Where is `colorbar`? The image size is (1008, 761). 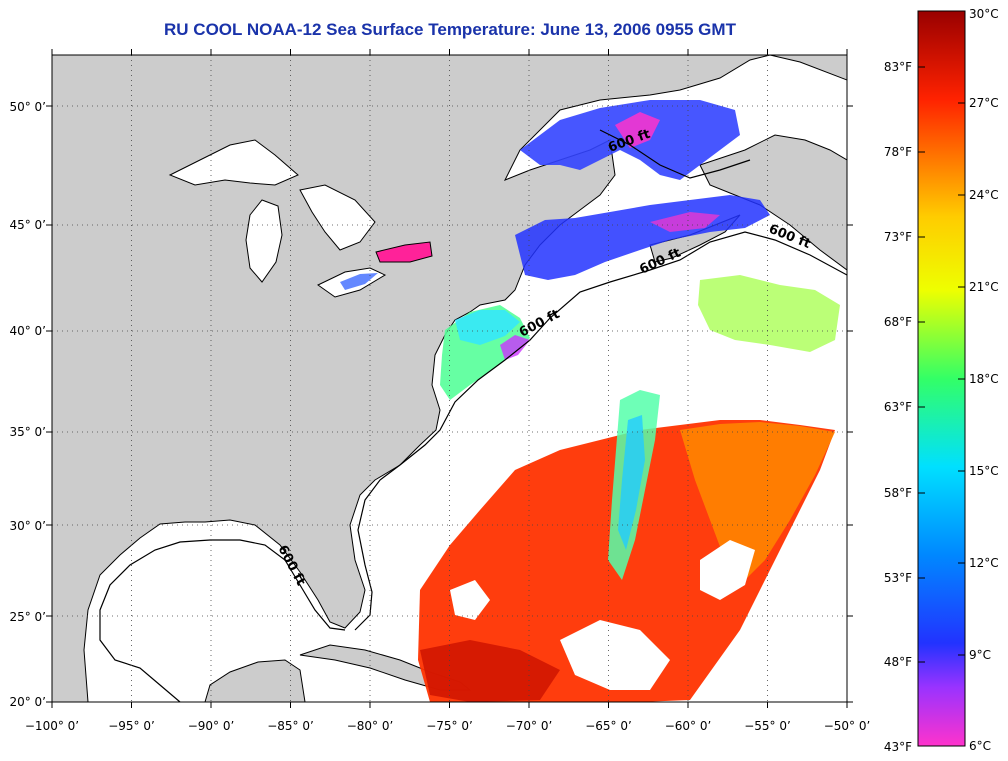 colorbar is located at coordinates (941, 378).